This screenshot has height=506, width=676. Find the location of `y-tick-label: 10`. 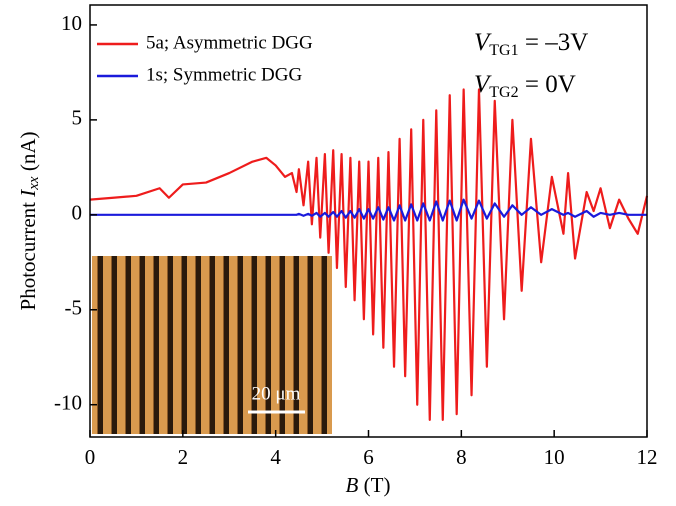

y-tick-label: 10 is located at coordinates (71, 23).